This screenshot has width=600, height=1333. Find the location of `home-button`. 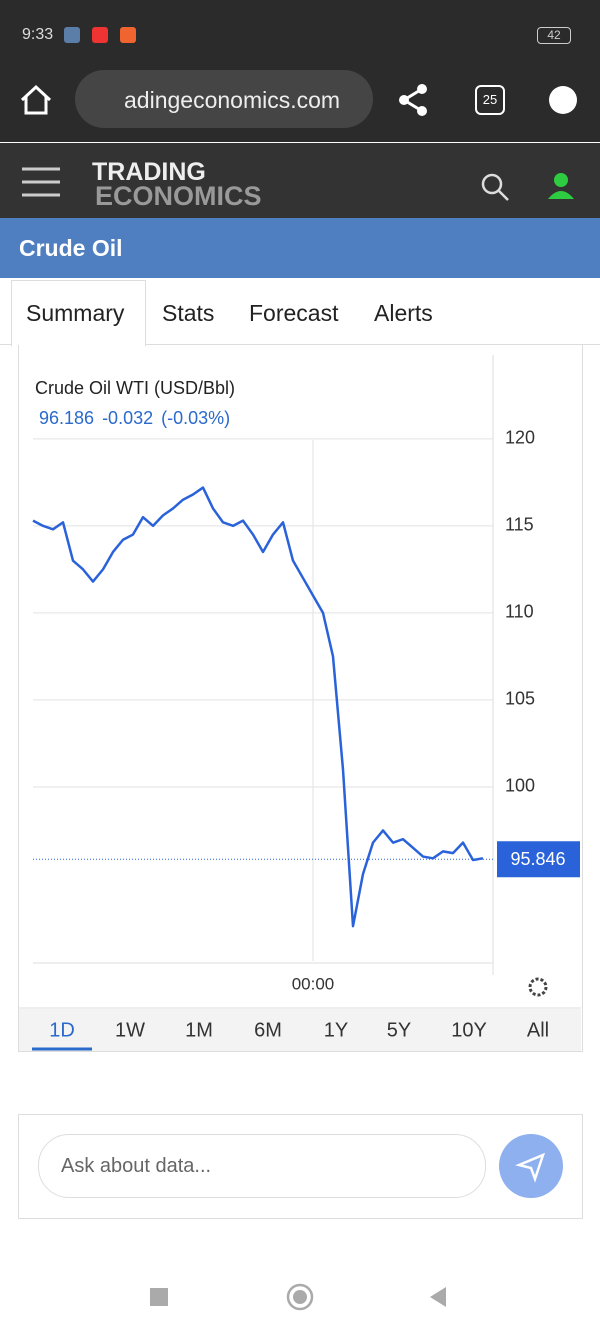

home-button is located at coordinates (36, 100).